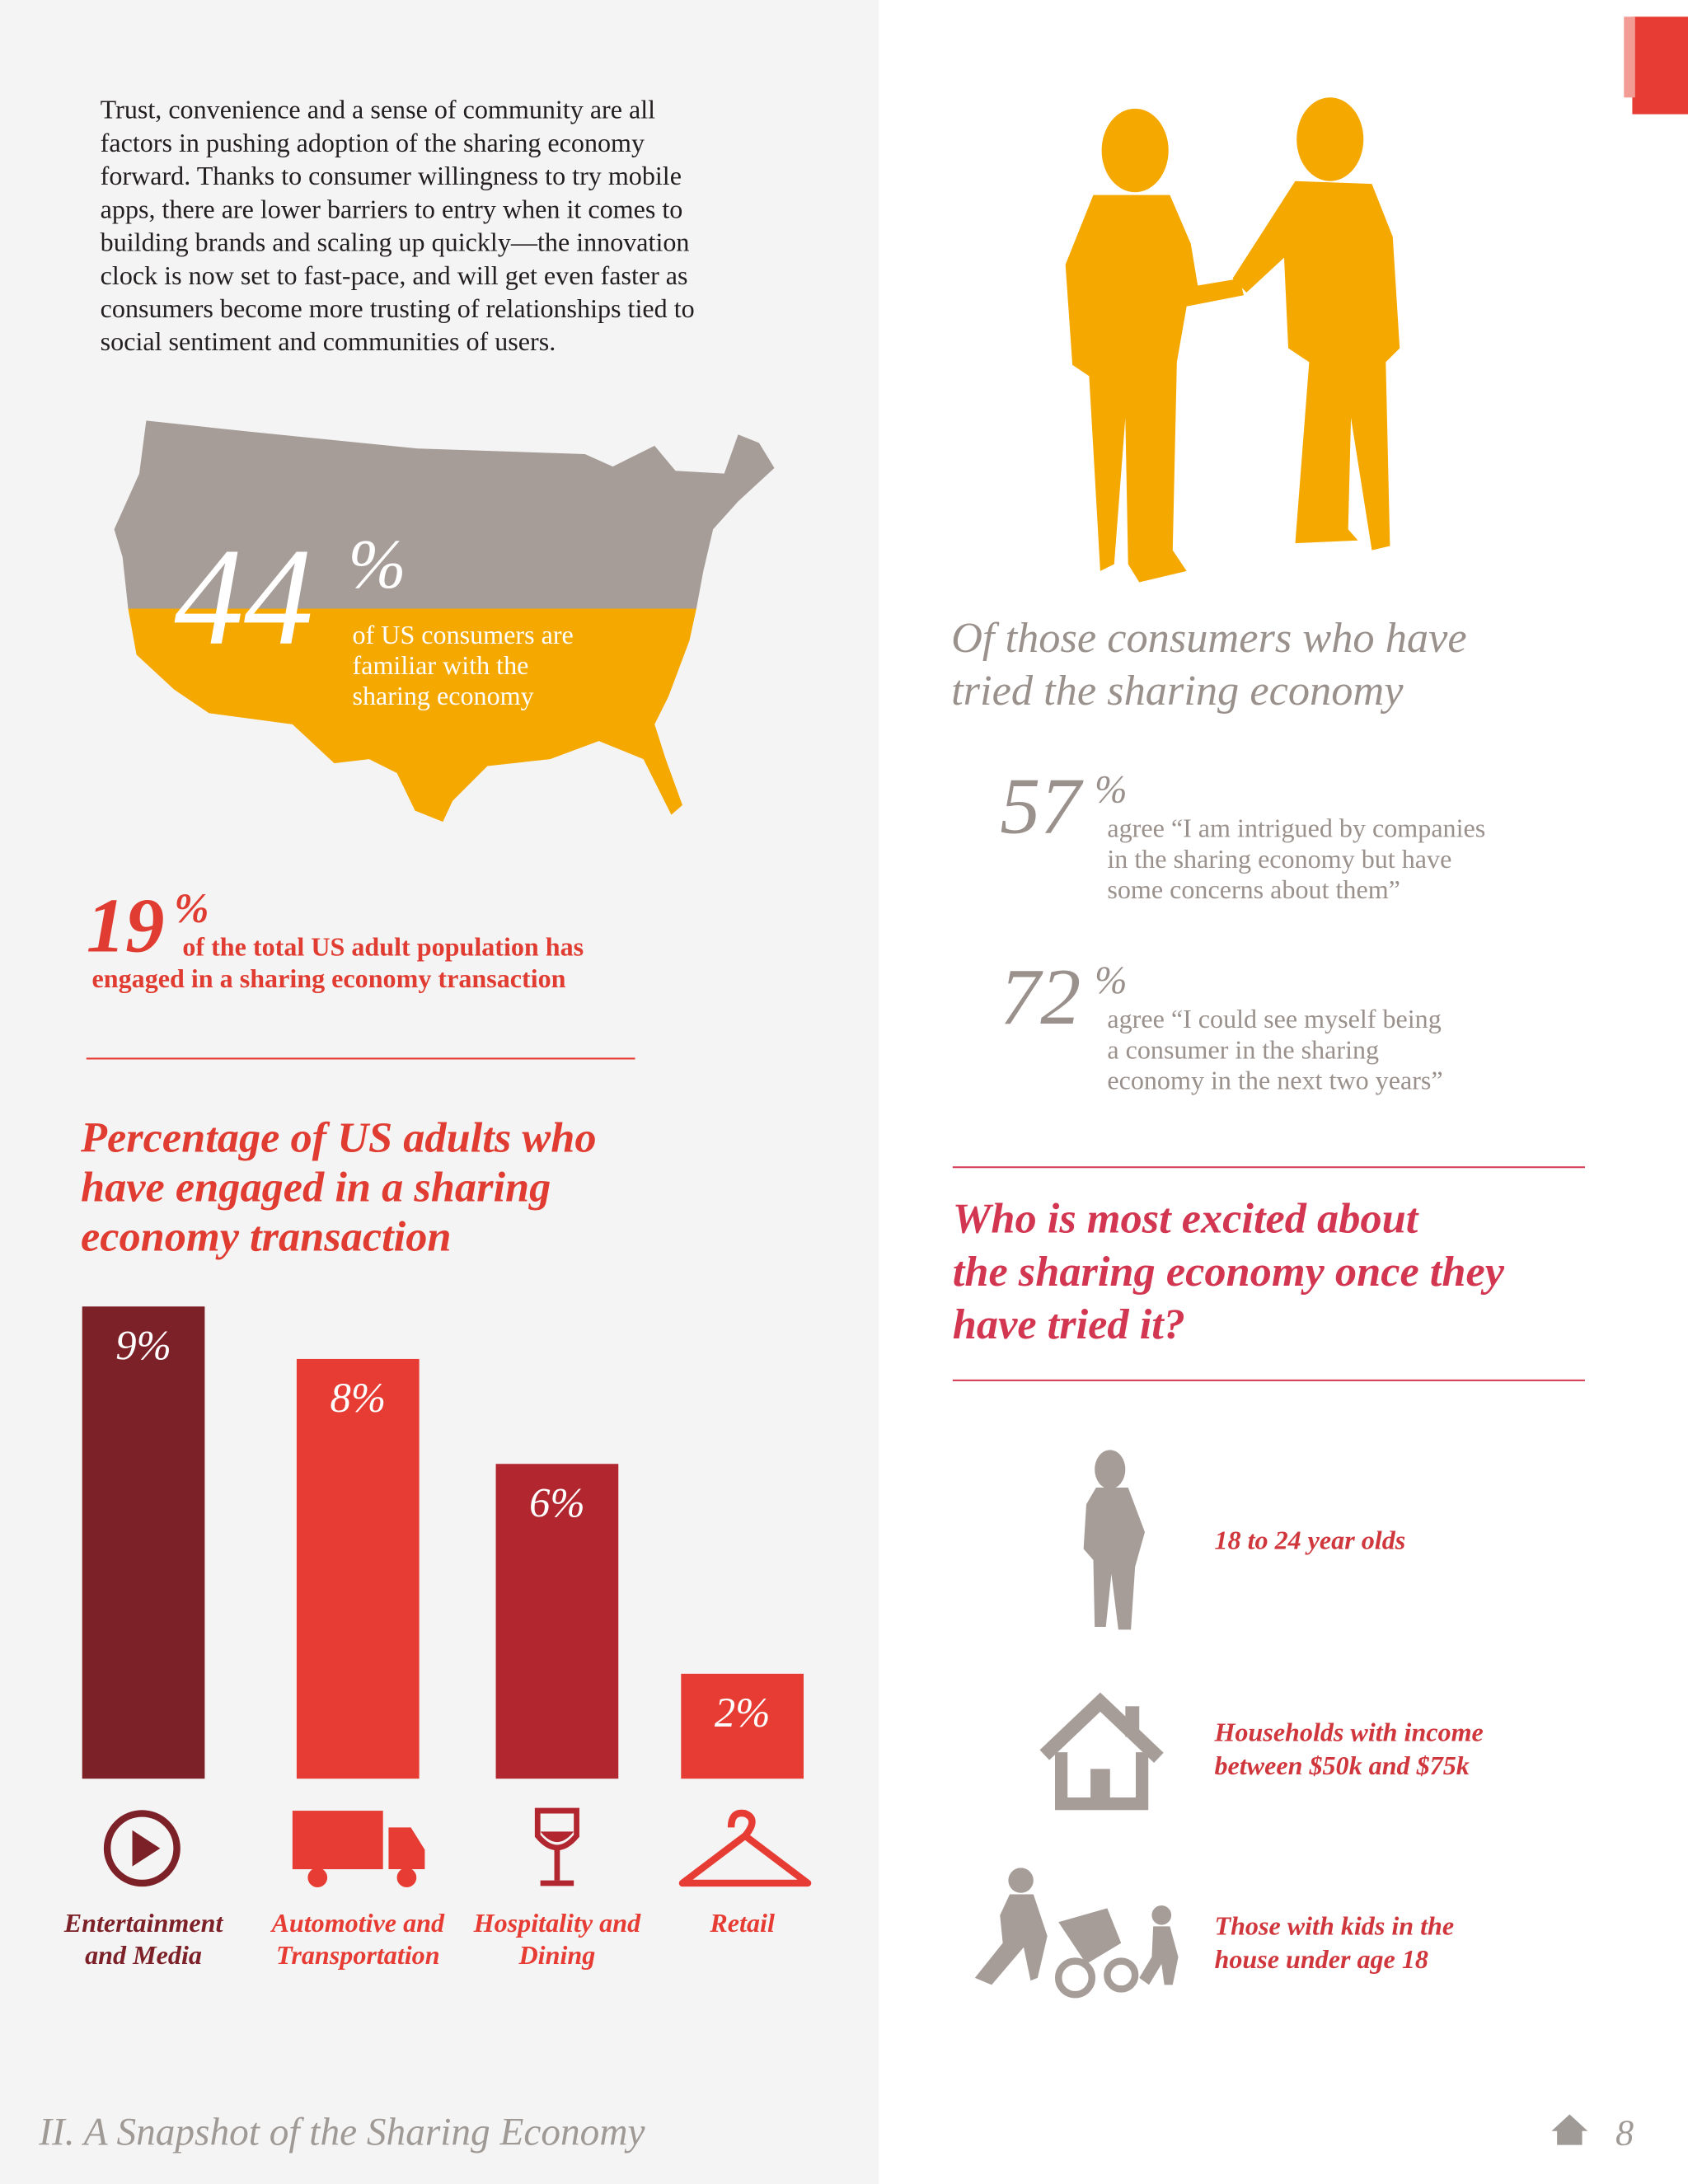 The height and width of the screenshot is (2184, 1688). I want to click on stat-text: agree “I am intrigued by companies, so click(1296, 828).